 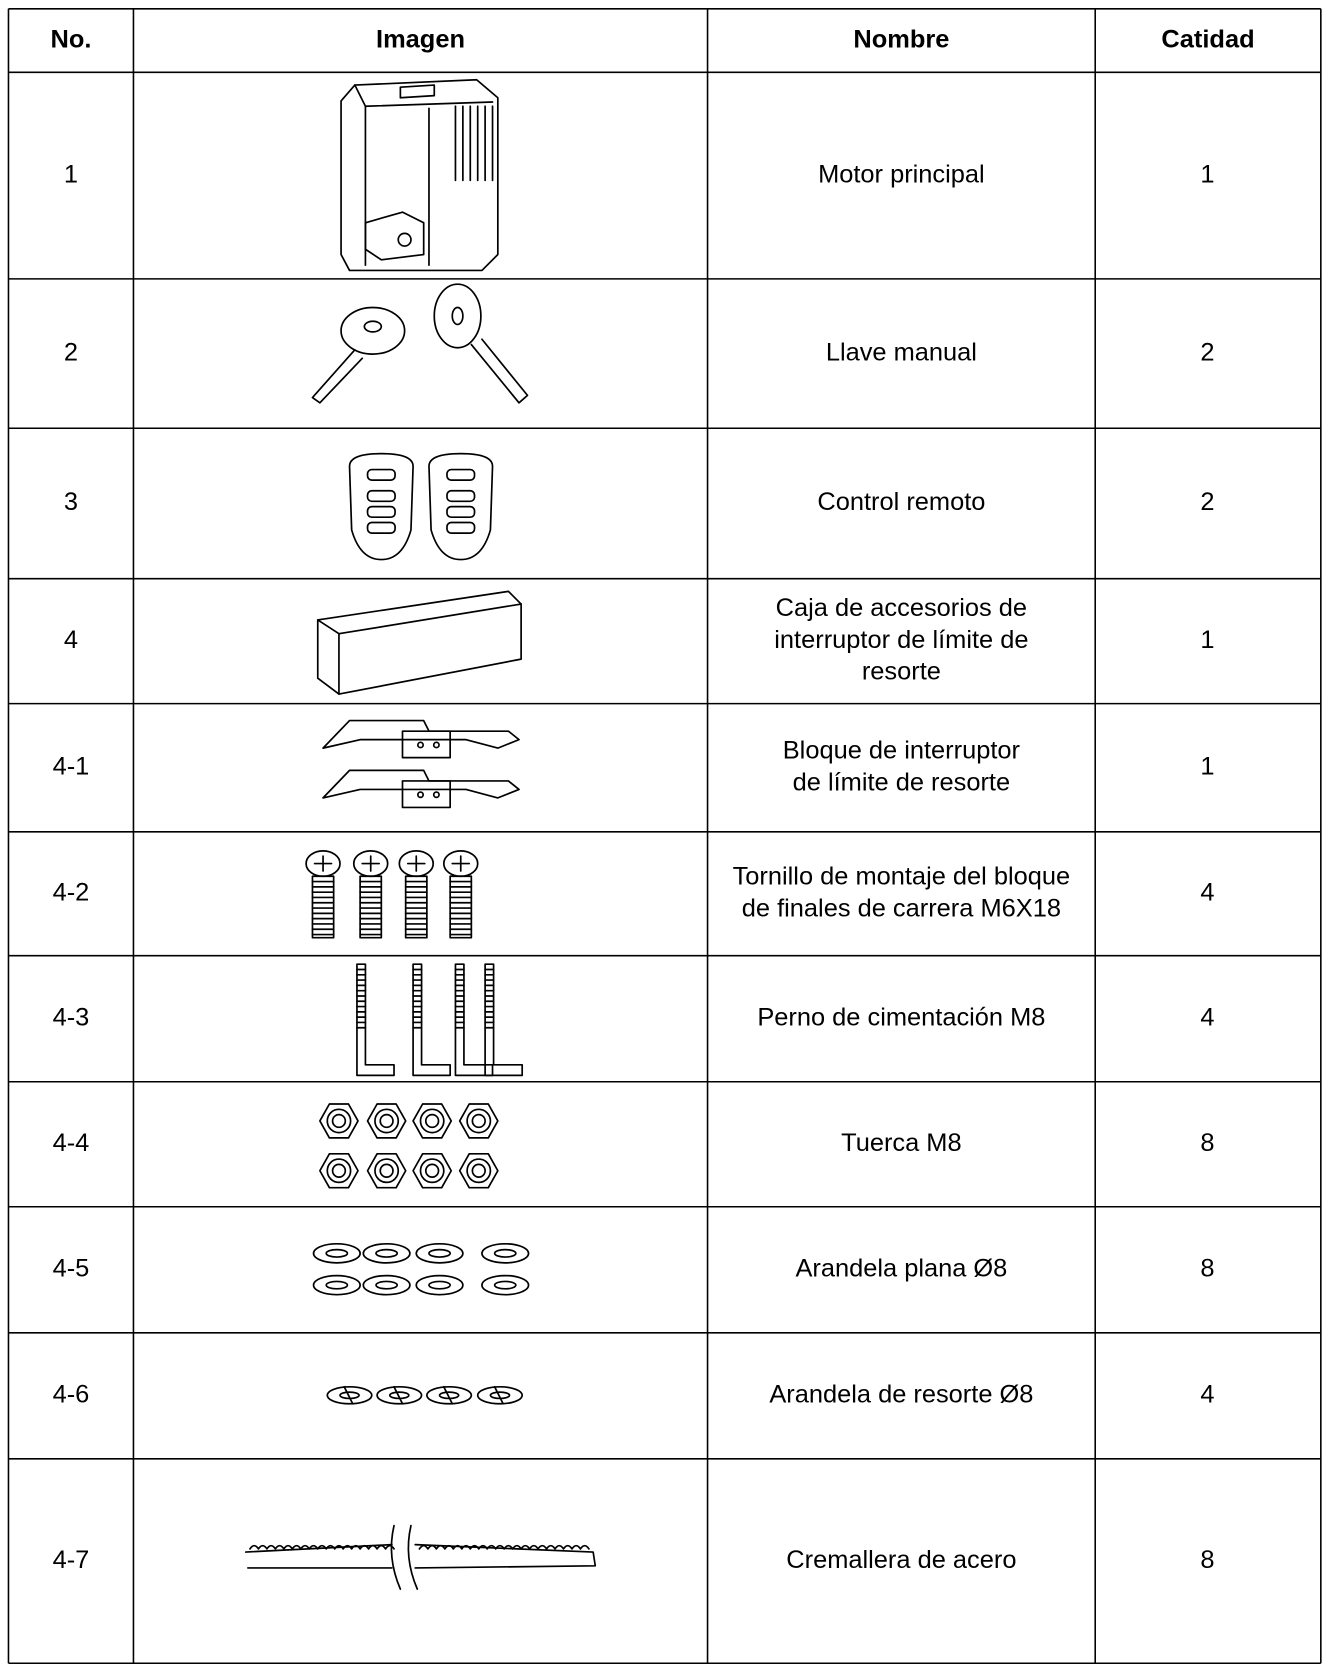 What do you see at coordinates (901, 1017) in the screenshot?
I see `item-name: Perno de cimentación M8` at bounding box center [901, 1017].